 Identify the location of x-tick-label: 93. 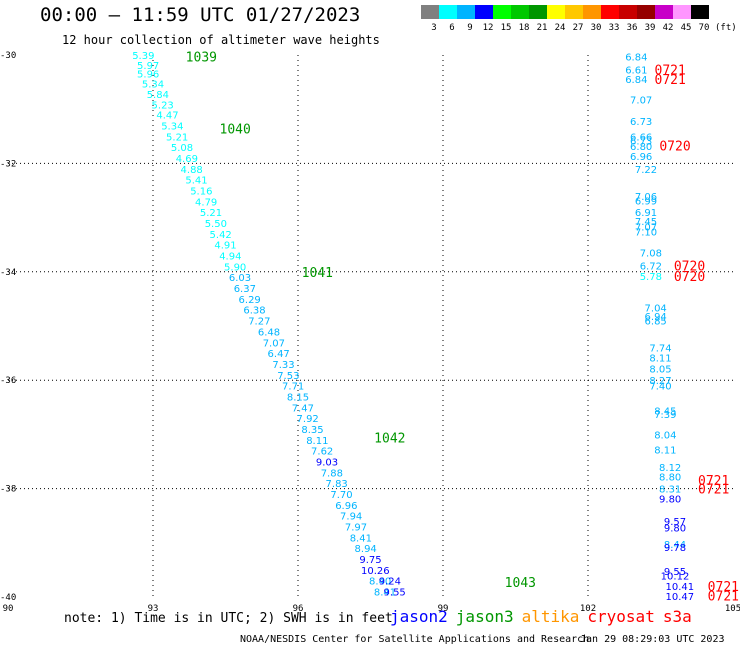
(153, 609).